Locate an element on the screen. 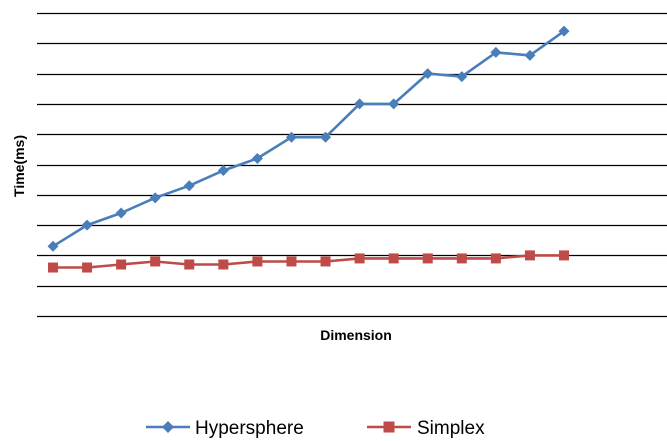 The height and width of the screenshot is (441, 667). series-simplex is located at coordinates (308, 261).